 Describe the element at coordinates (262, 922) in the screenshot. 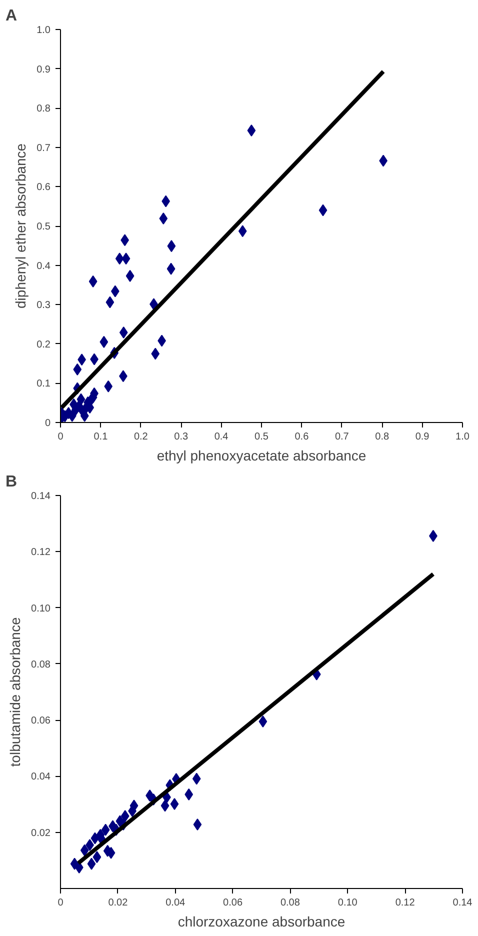

I see `x-axis-title: chlorzoxazone absorbance` at that location.